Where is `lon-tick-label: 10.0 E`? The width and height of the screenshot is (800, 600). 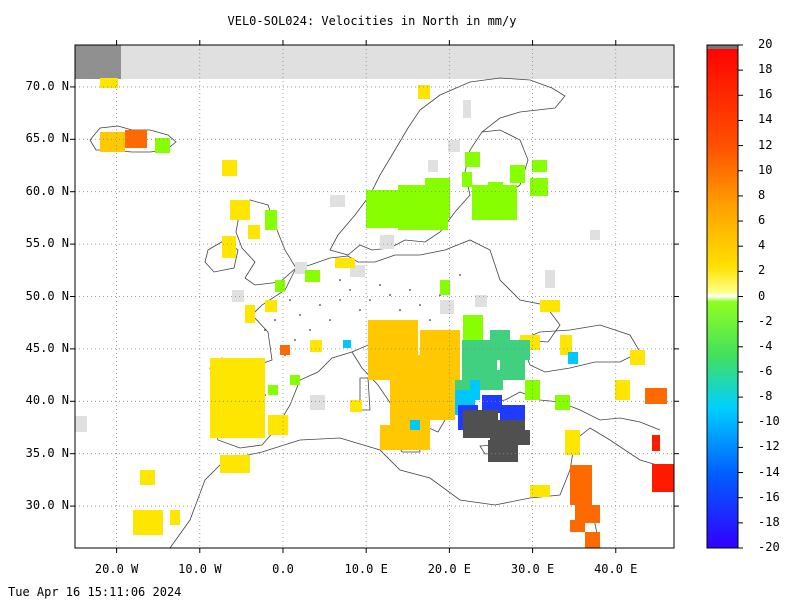
lon-tick-label: 10.0 E is located at coordinates (366, 569).